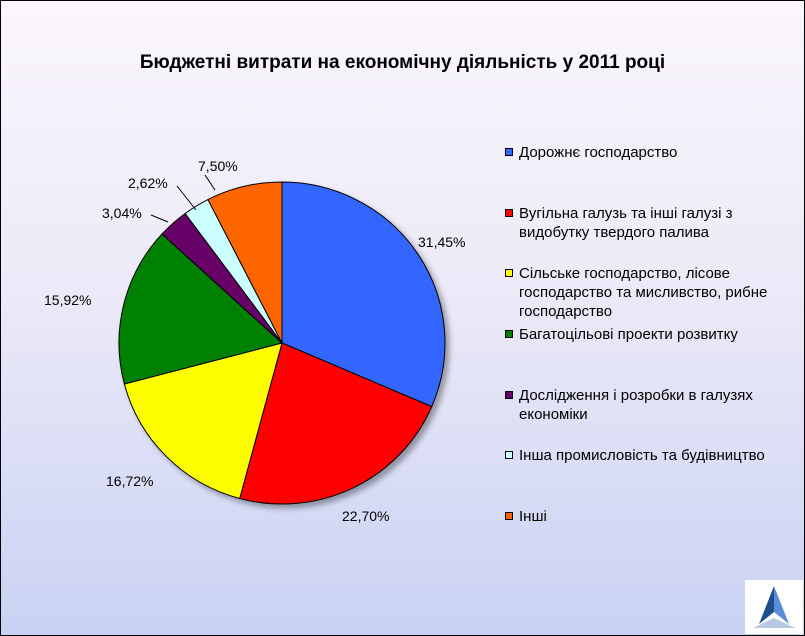  I want to click on data-label-1: 31,45%, so click(441, 242).